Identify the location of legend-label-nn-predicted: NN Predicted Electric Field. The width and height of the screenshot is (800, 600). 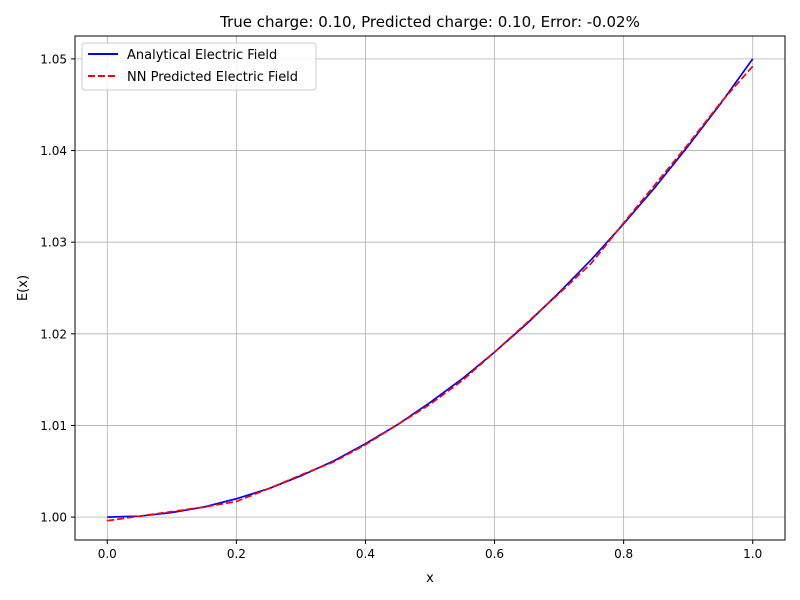
(212, 77).